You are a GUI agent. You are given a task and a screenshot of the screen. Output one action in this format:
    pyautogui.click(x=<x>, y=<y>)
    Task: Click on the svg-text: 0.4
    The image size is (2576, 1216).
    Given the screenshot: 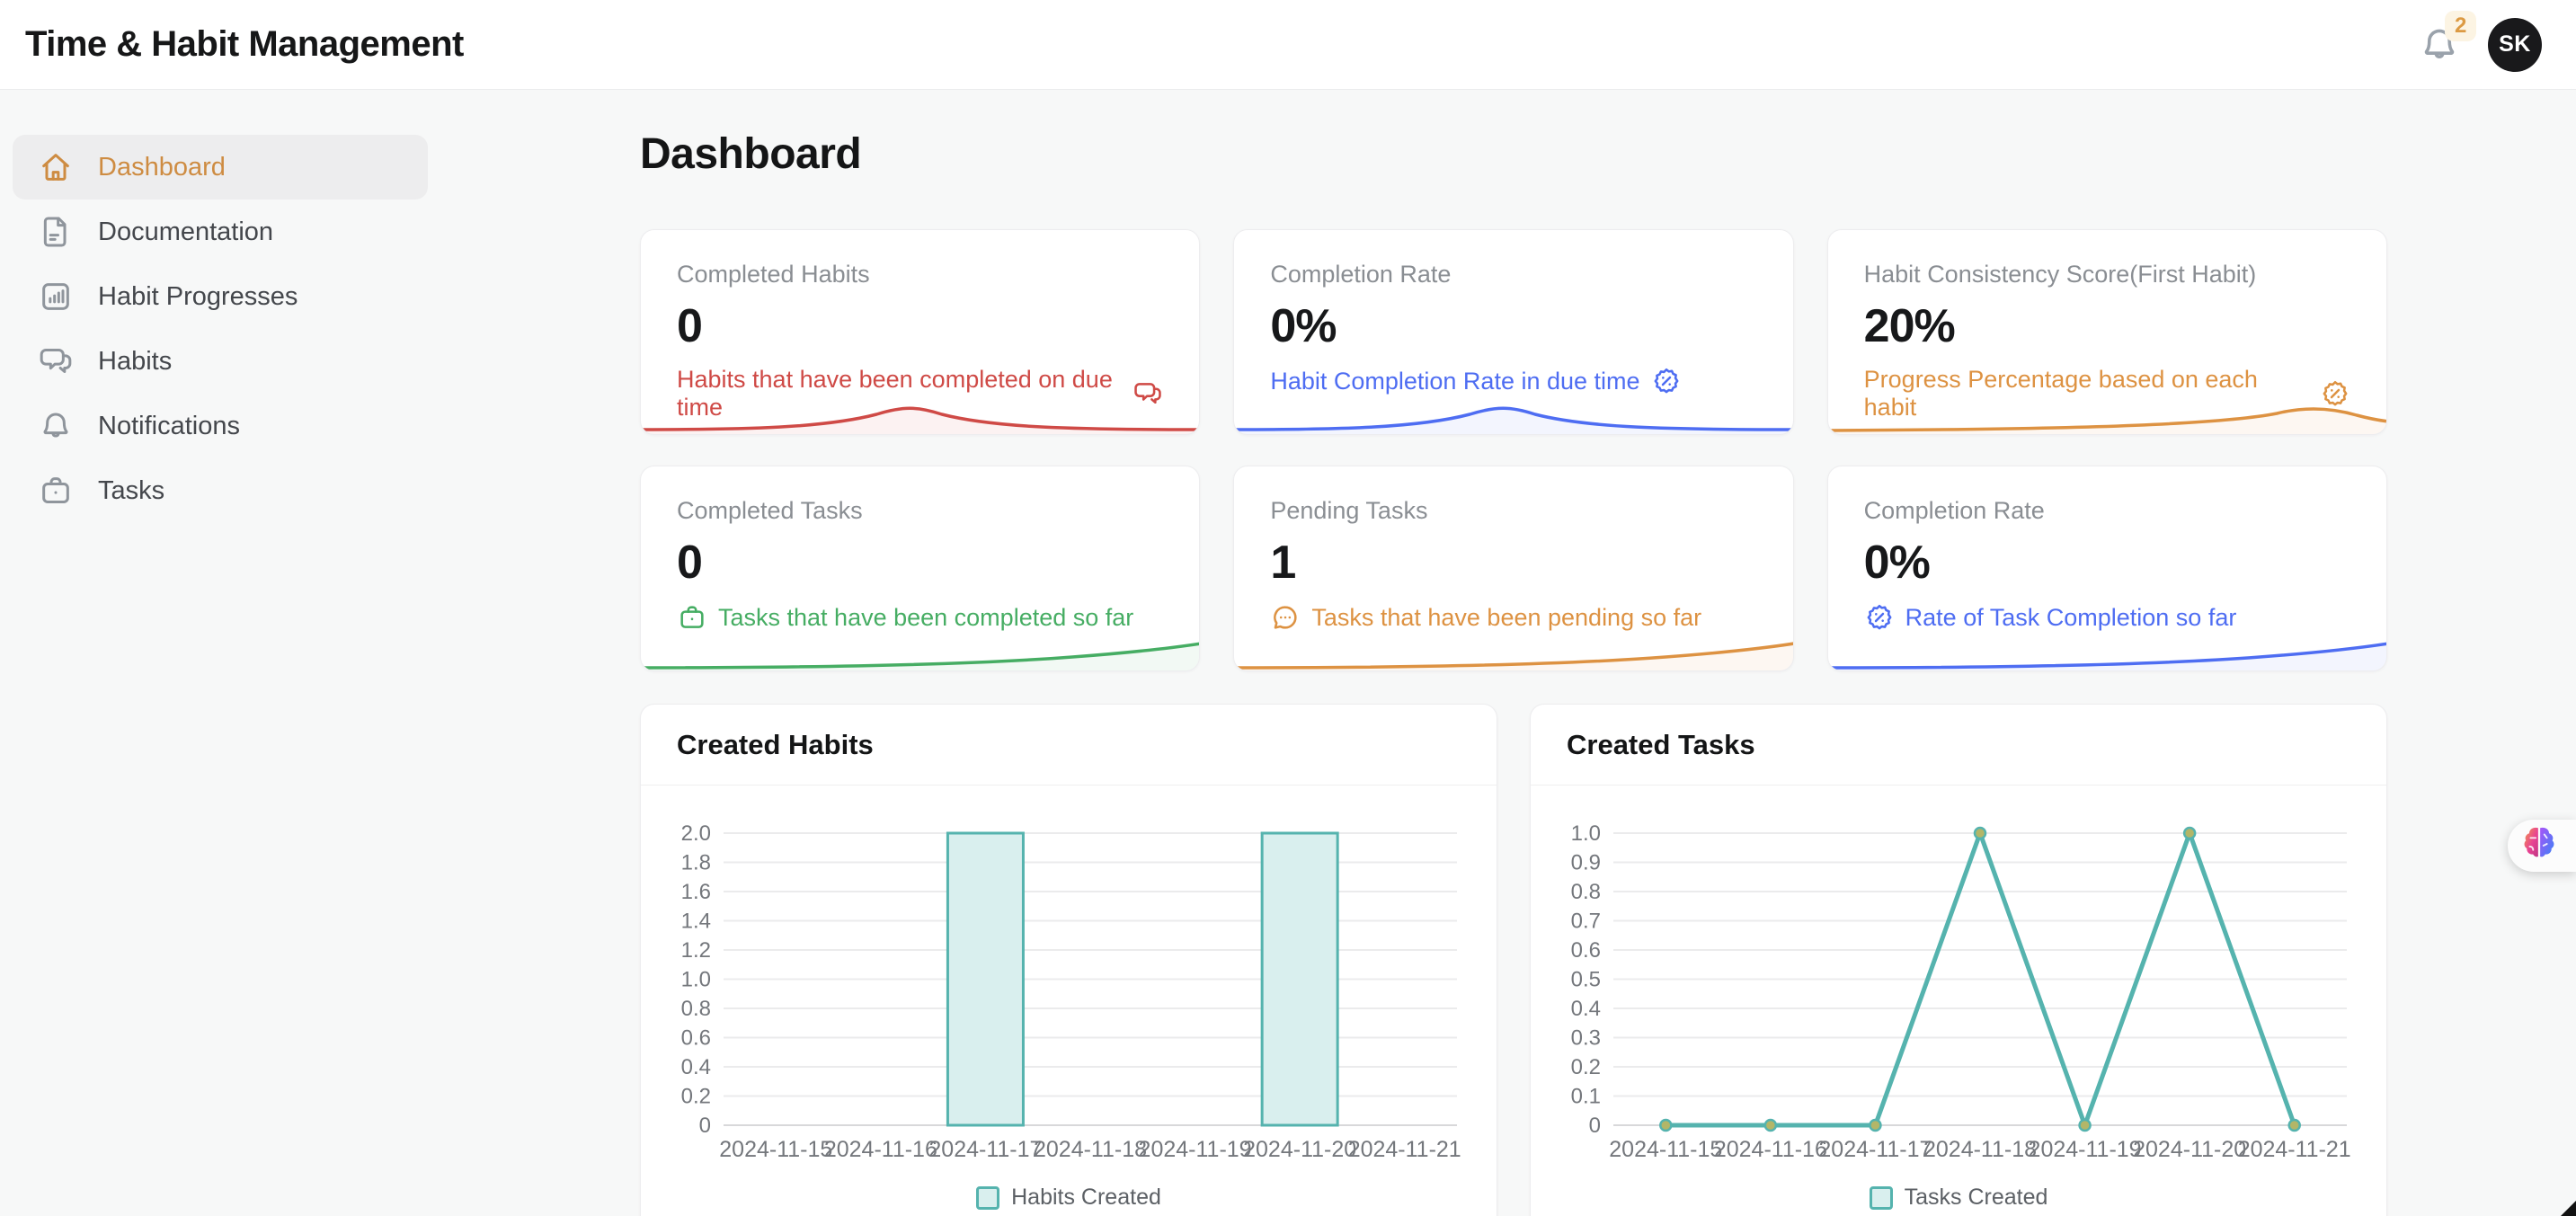 What is the action you would take?
    pyautogui.click(x=696, y=1067)
    